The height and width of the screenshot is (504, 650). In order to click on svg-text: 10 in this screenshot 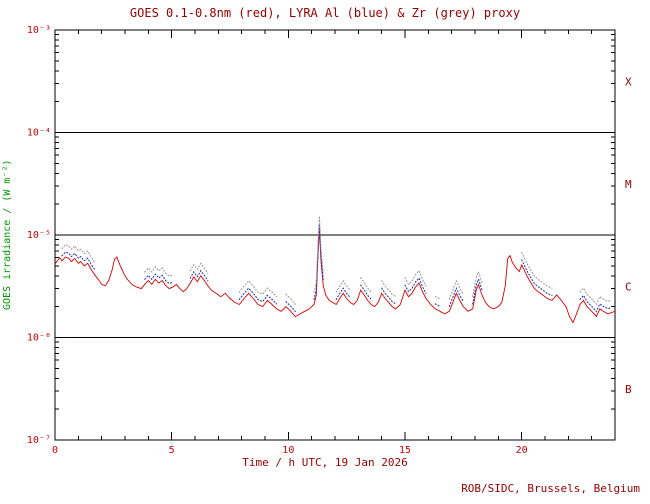, I will do `click(288, 450)`.